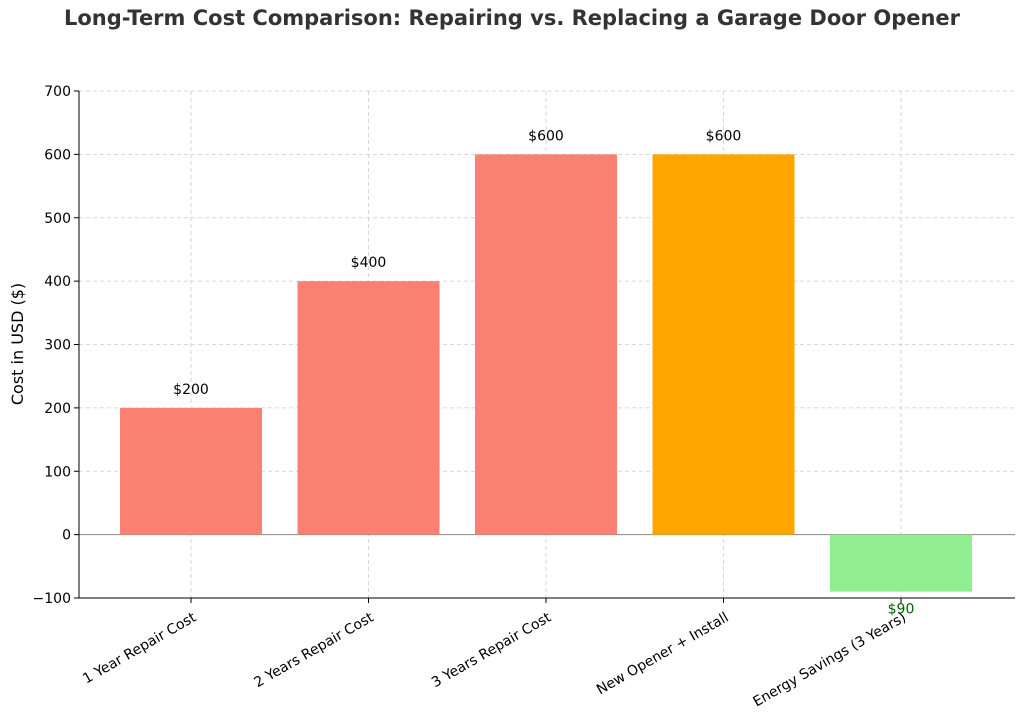 This screenshot has height=715, width=1024. I want to click on x-tick-label: New Opener + Install, so click(662, 654).